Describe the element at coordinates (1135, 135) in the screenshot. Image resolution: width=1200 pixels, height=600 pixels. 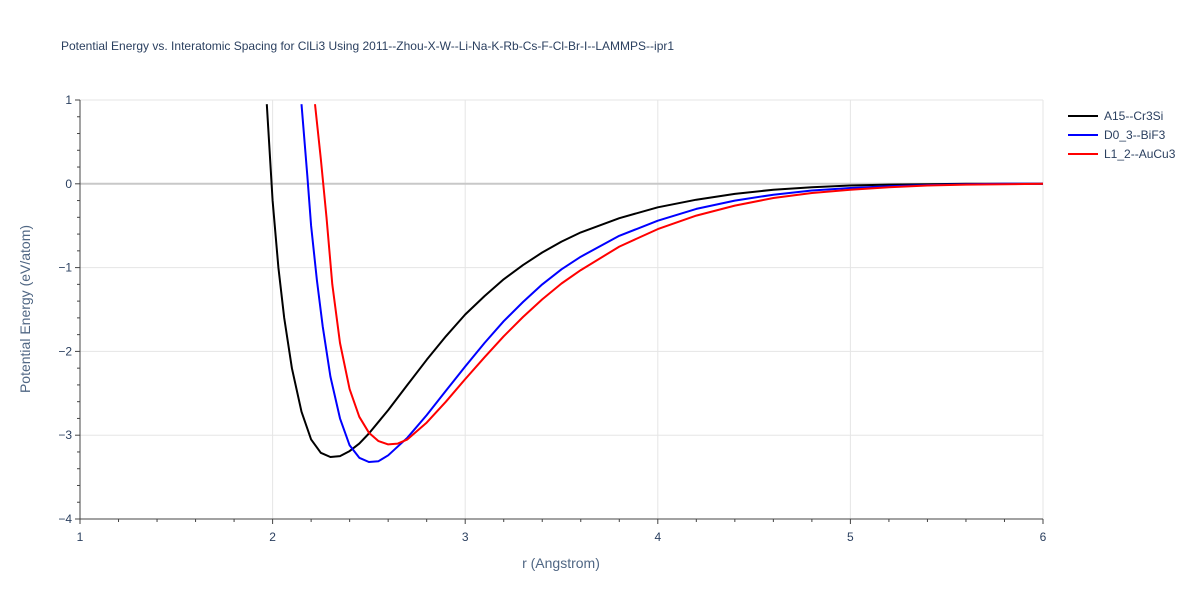
I see `legend-label-1: D0_3--BiF3` at that location.